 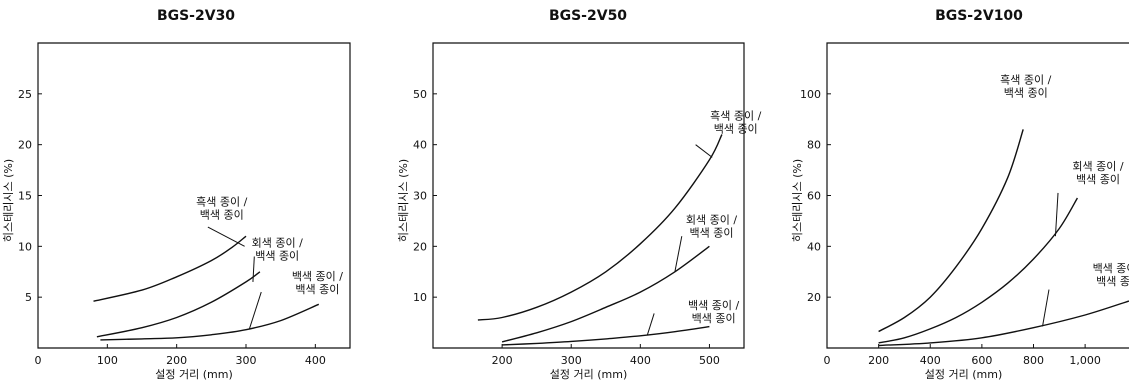 I want to click on x-tick-label: 100, so click(x=107, y=360).